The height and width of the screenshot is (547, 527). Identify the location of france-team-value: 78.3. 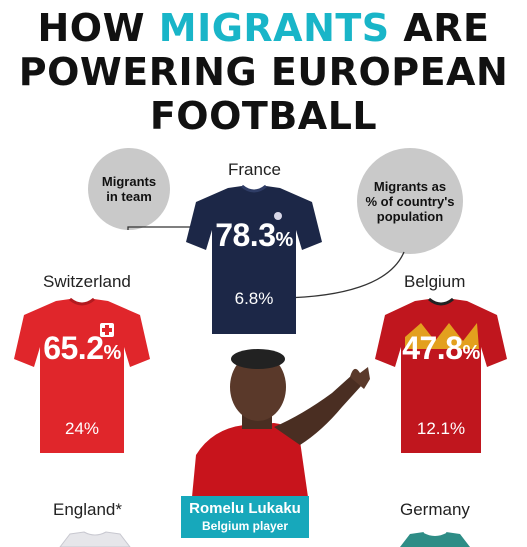
(245, 235).